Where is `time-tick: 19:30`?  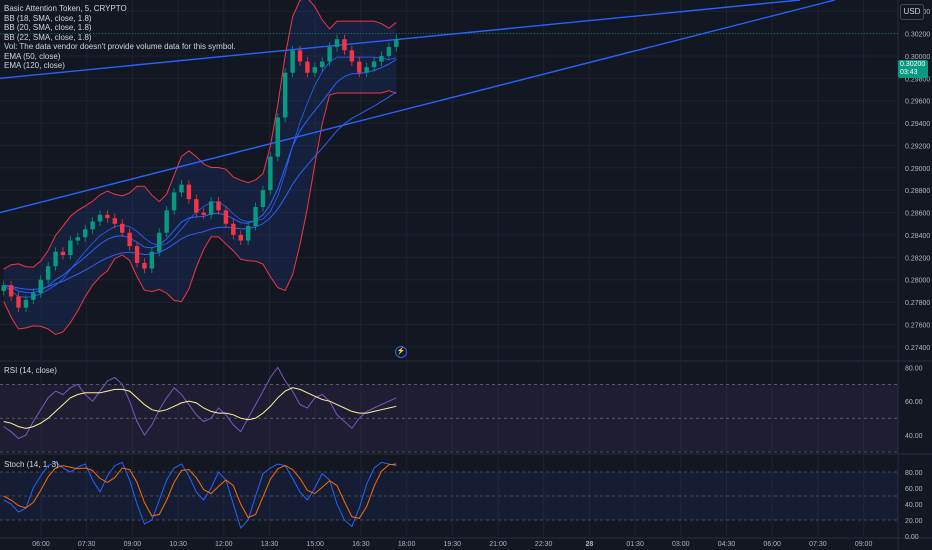
time-tick: 19:30 is located at coordinates (453, 544).